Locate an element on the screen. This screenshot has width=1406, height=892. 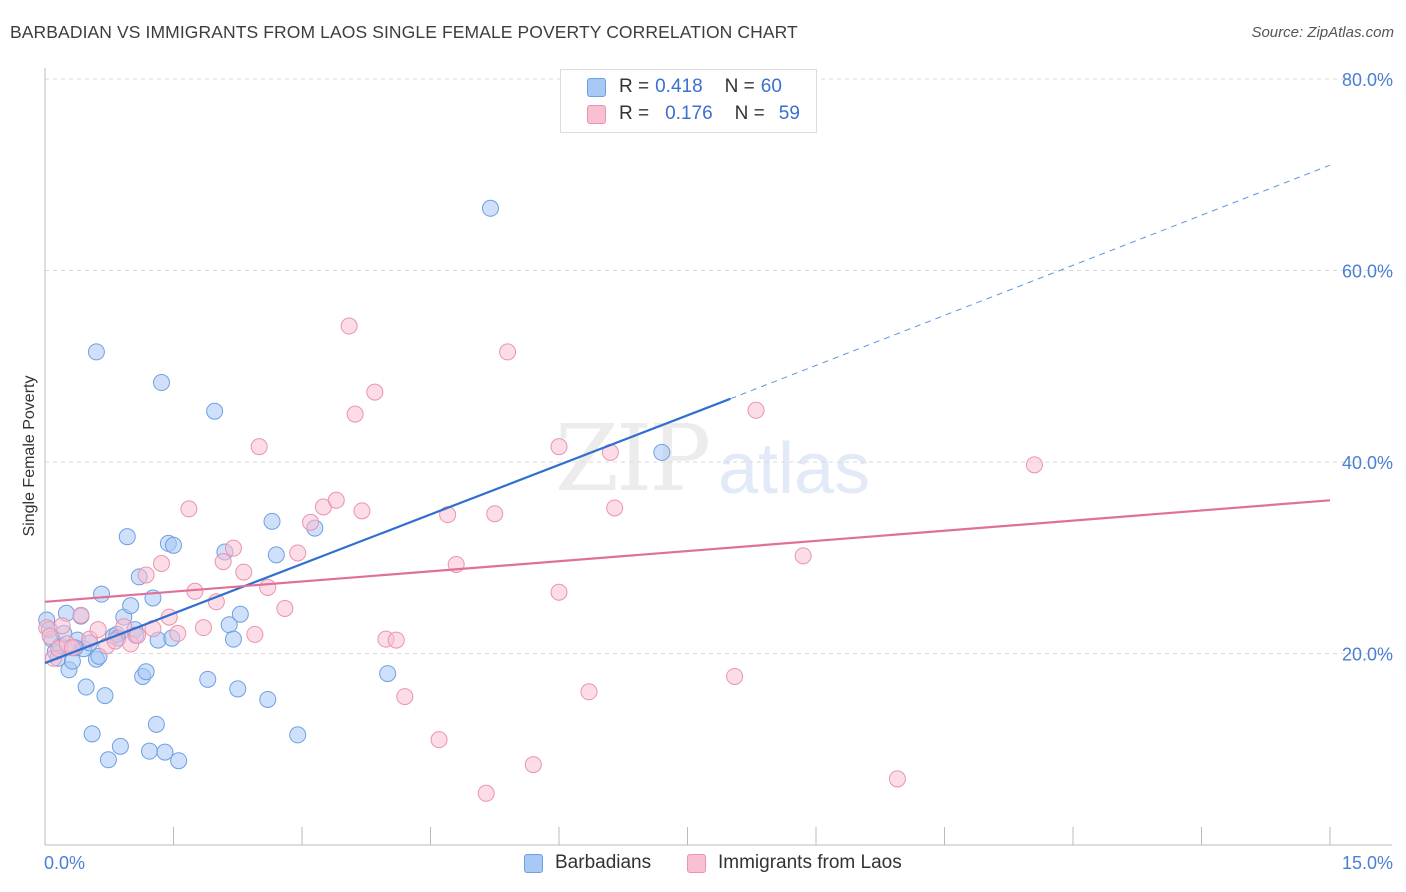
series-legend: Barbadians Immigrants from Laos is located at coordinates (703, 864).